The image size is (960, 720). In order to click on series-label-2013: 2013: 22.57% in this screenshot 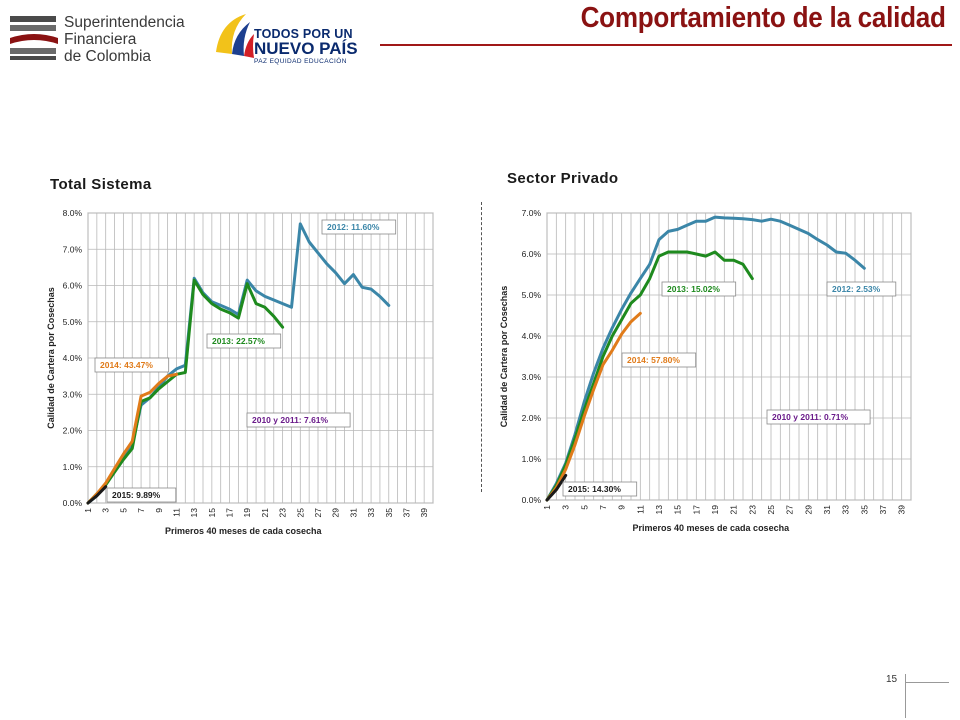, I will do `click(244, 341)`.